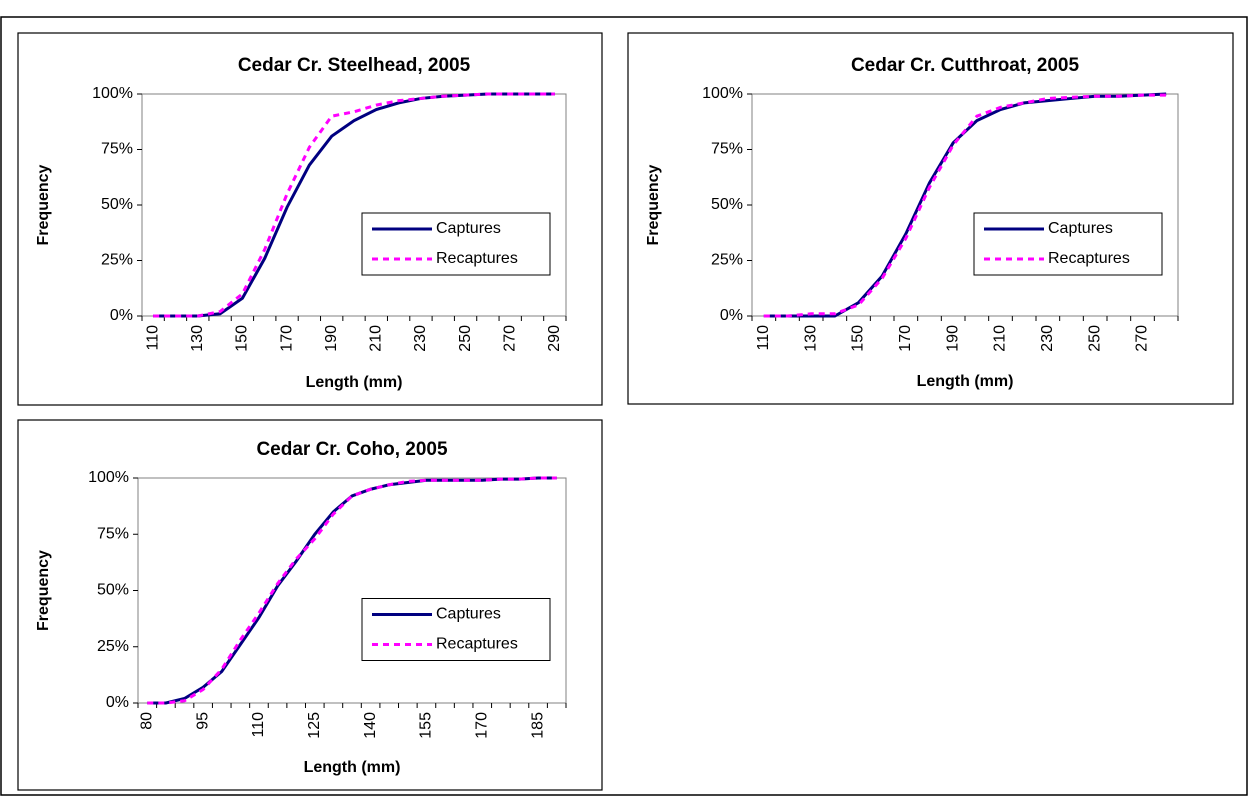 The height and width of the screenshot is (796, 1248). Describe the element at coordinates (537, 725) in the screenshot. I see `x-tick-label: 185` at that location.